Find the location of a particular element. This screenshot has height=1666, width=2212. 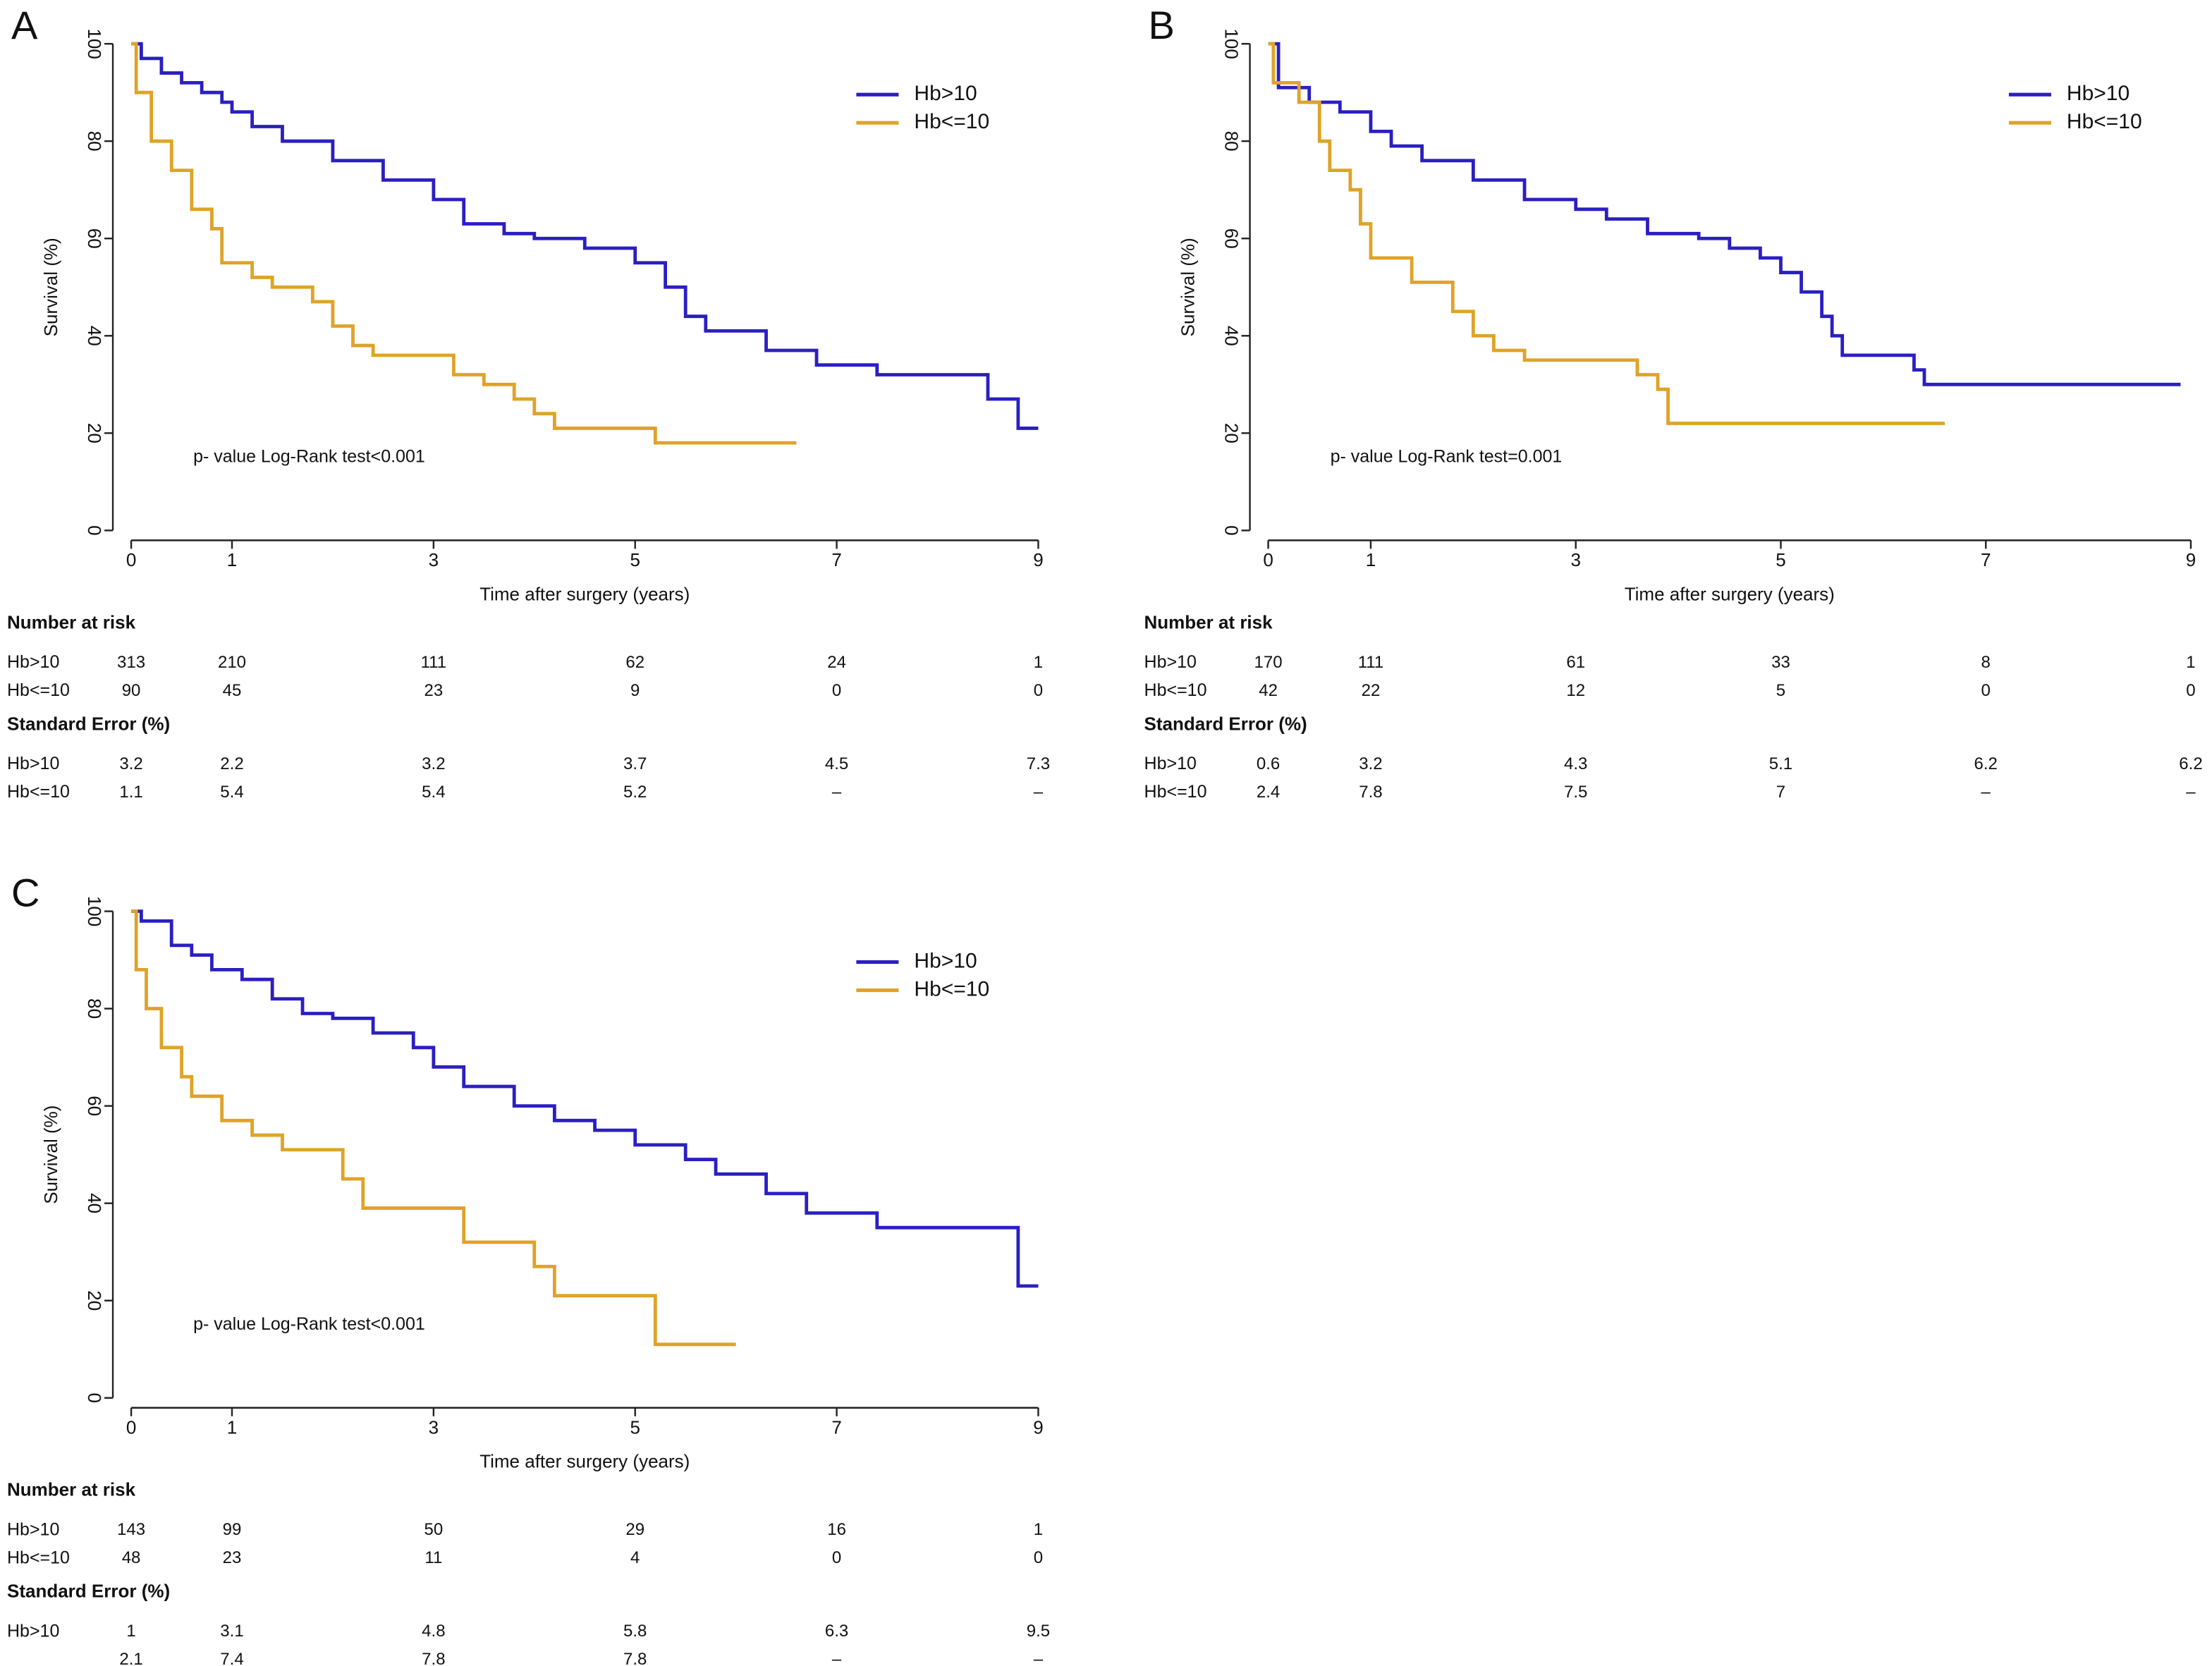

table-cell: 0.6 is located at coordinates (1268, 763).